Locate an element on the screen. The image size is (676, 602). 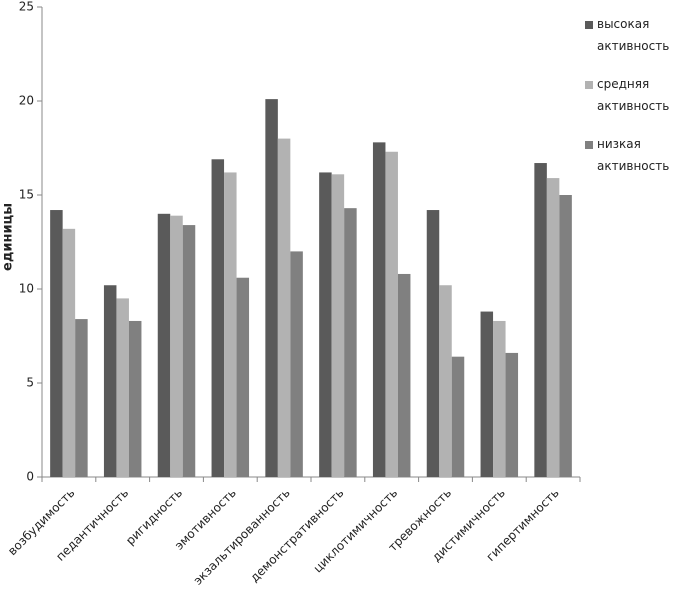
y-axis-label: единицы is located at coordinates (8, 237).